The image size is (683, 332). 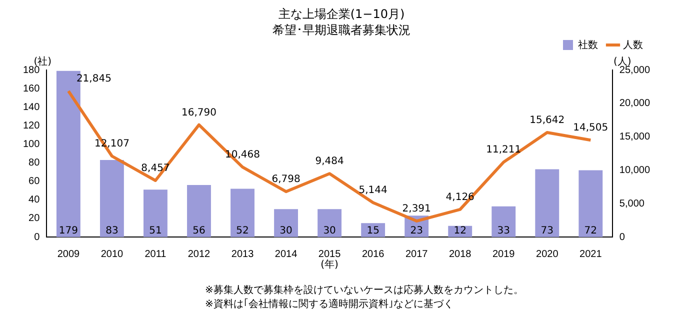 I want to click on data-label: 52, so click(x=242, y=231).